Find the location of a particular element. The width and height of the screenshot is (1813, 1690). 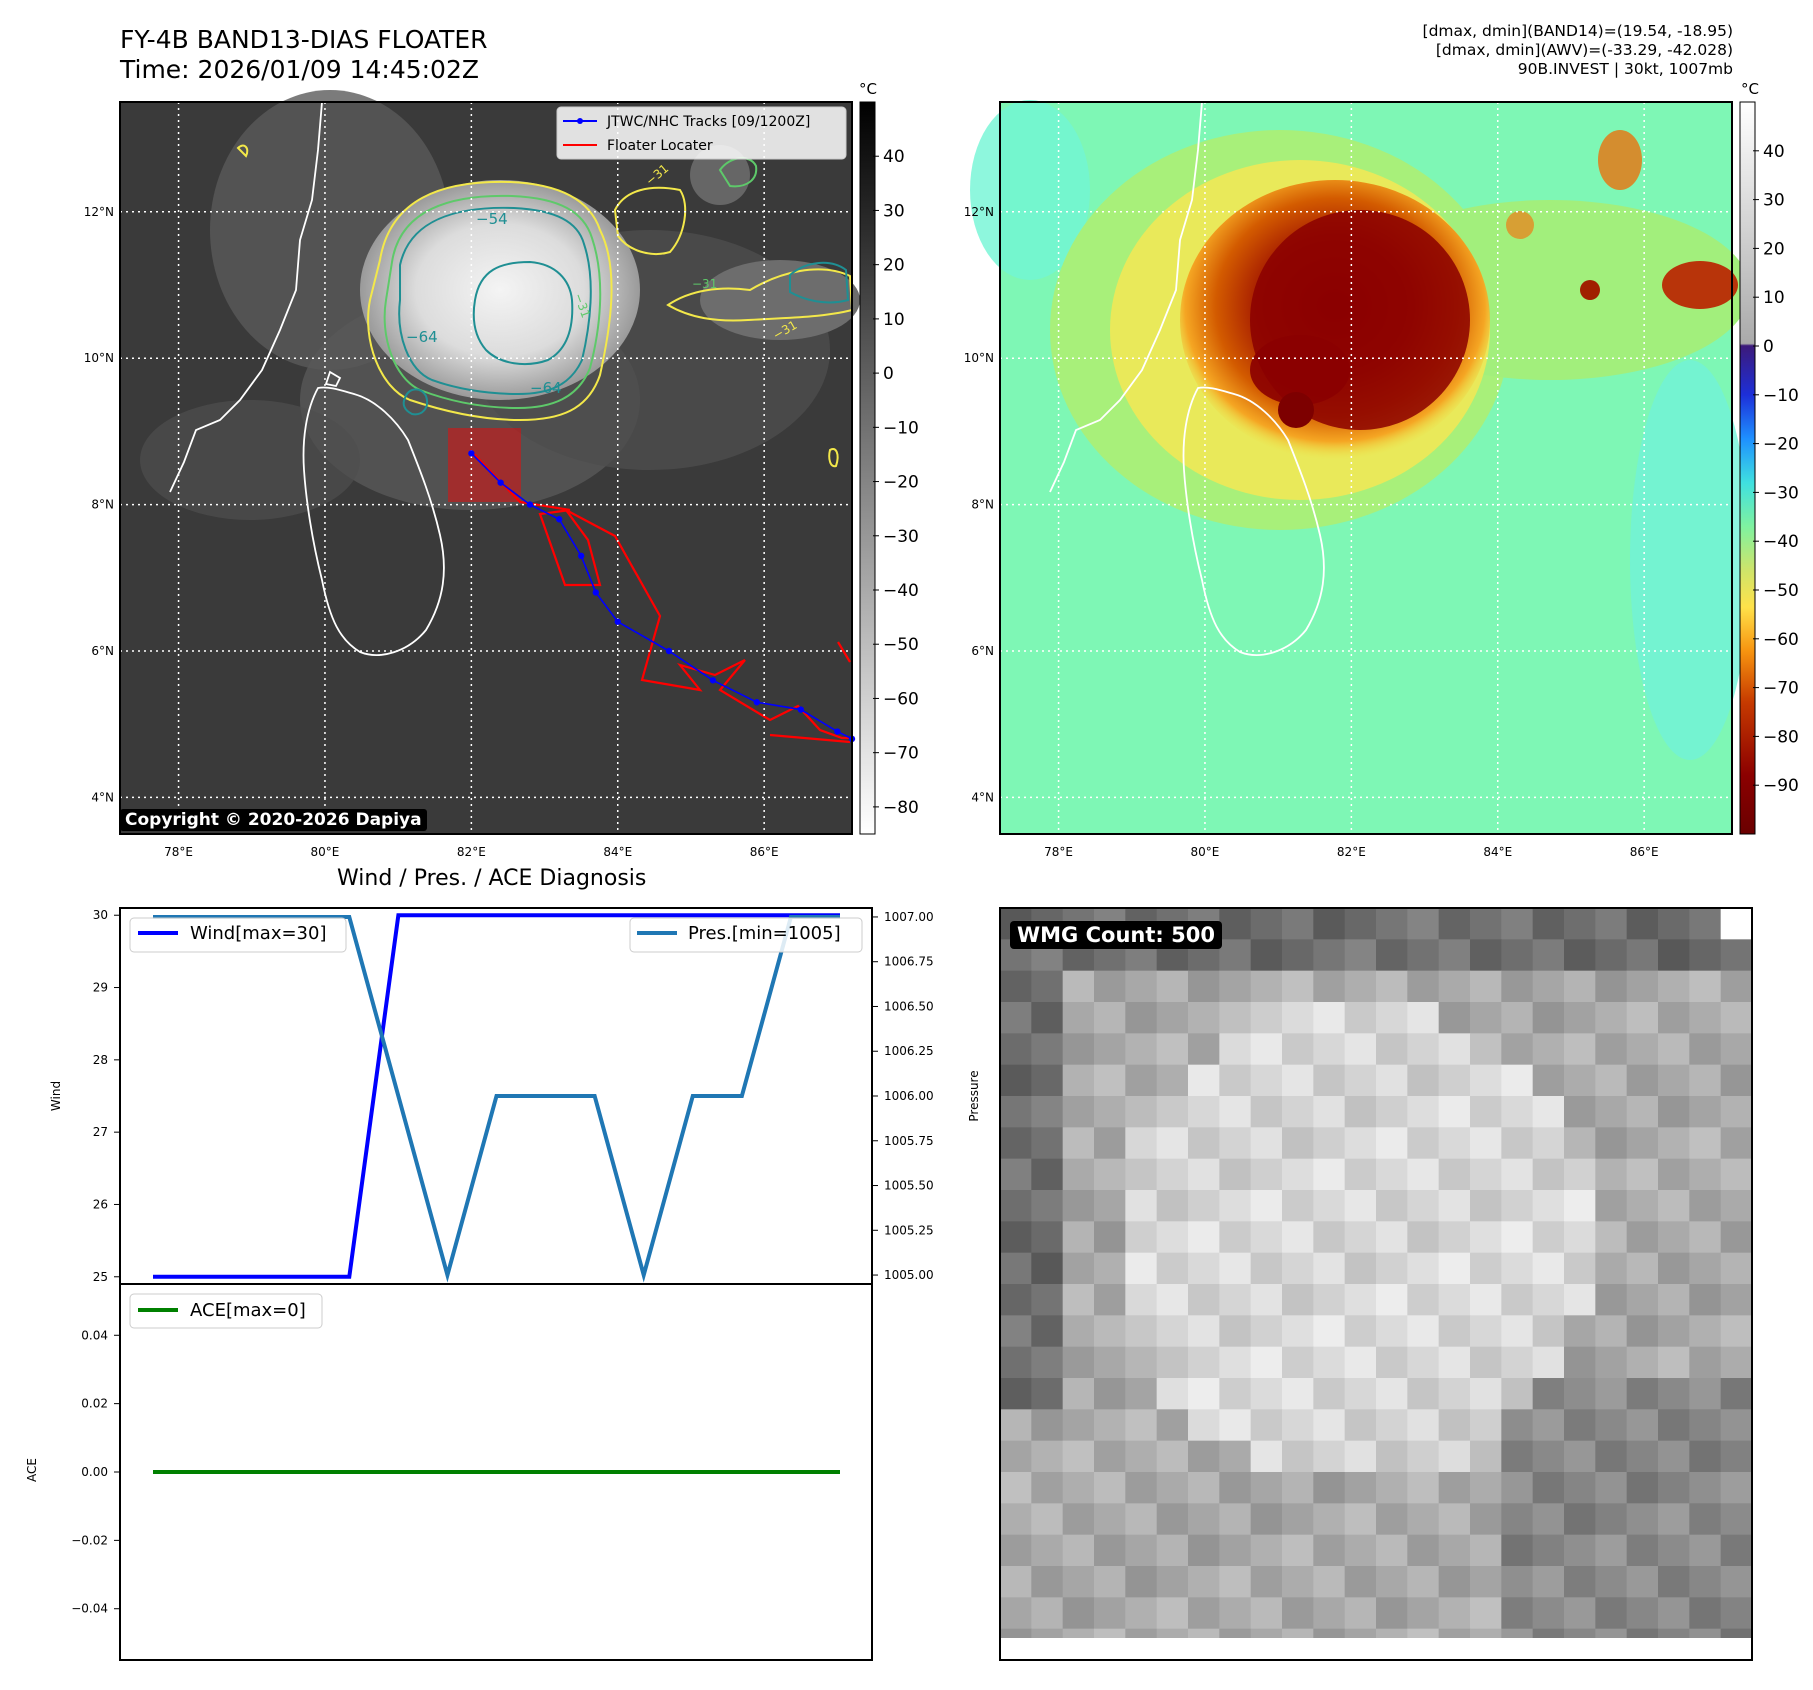

colorbar-tick-label: −10 is located at coordinates (1781, 396).